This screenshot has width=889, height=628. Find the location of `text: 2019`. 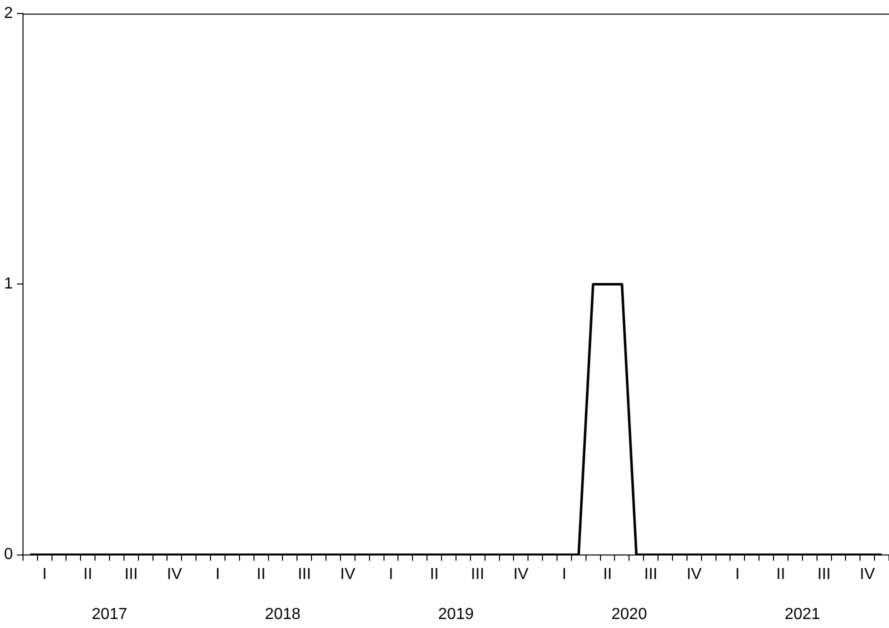

text: 2019 is located at coordinates (456, 615).